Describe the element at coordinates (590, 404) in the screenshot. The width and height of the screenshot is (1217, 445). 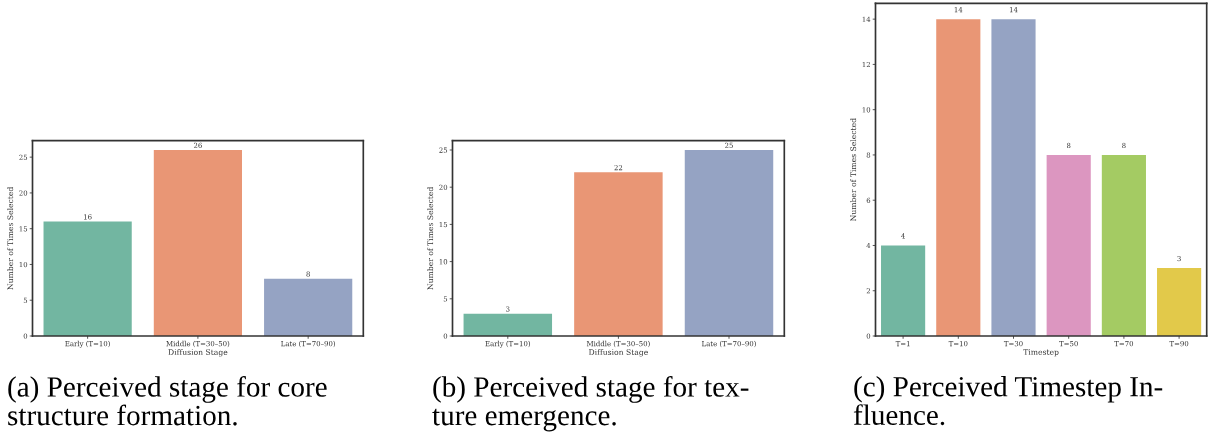
I see `text: (b) Perceived stage for tex- ture emergence.` at that location.